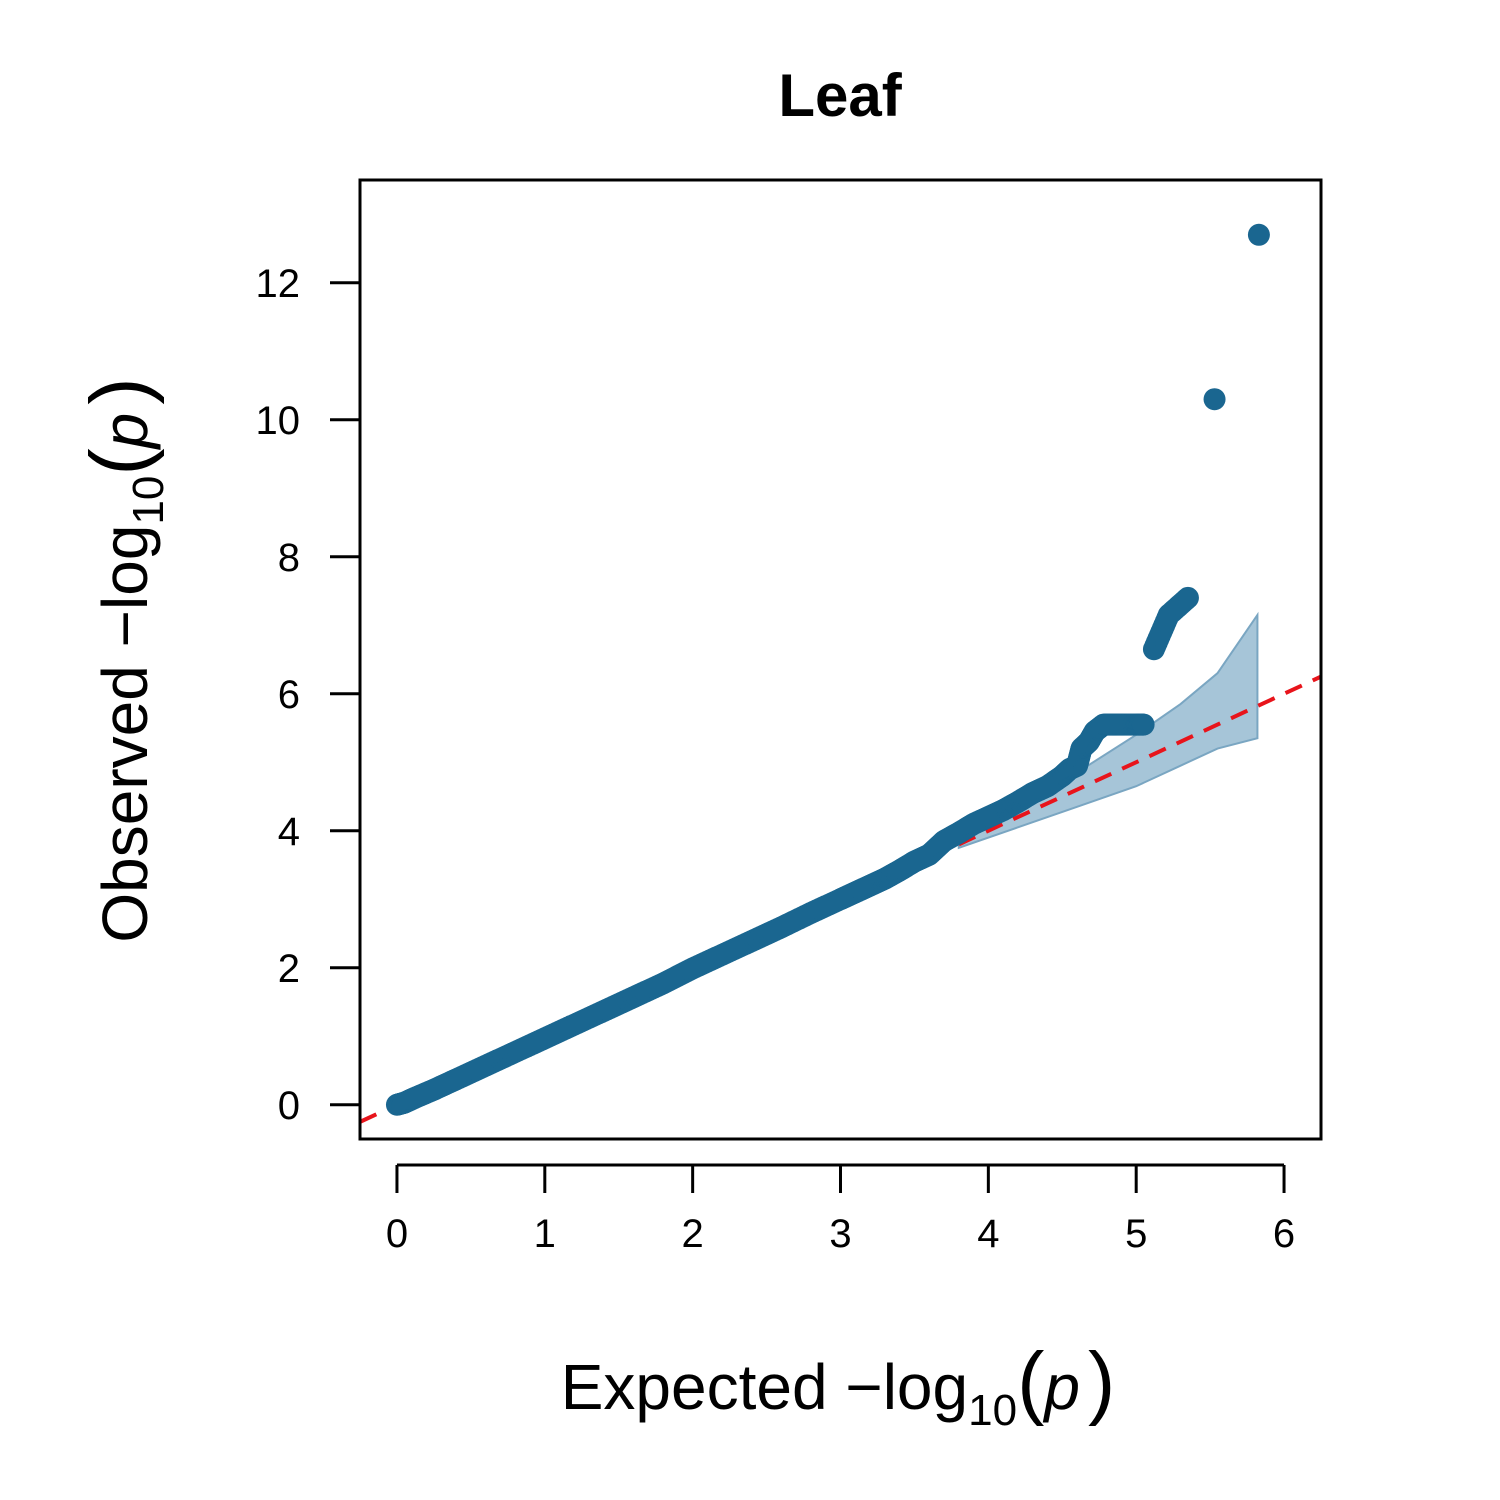 The image size is (1500, 1500). What do you see at coordinates (289, 695) in the screenshot?
I see `y-tick-label: 6` at bounding box center [289, 695].